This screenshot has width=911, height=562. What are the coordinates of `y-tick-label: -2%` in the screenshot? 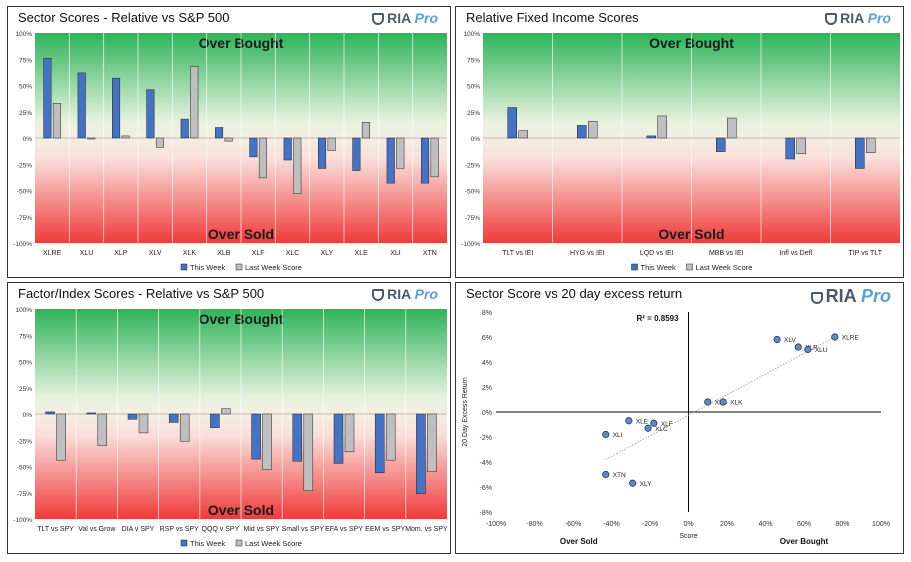 It's located at (486, 438).